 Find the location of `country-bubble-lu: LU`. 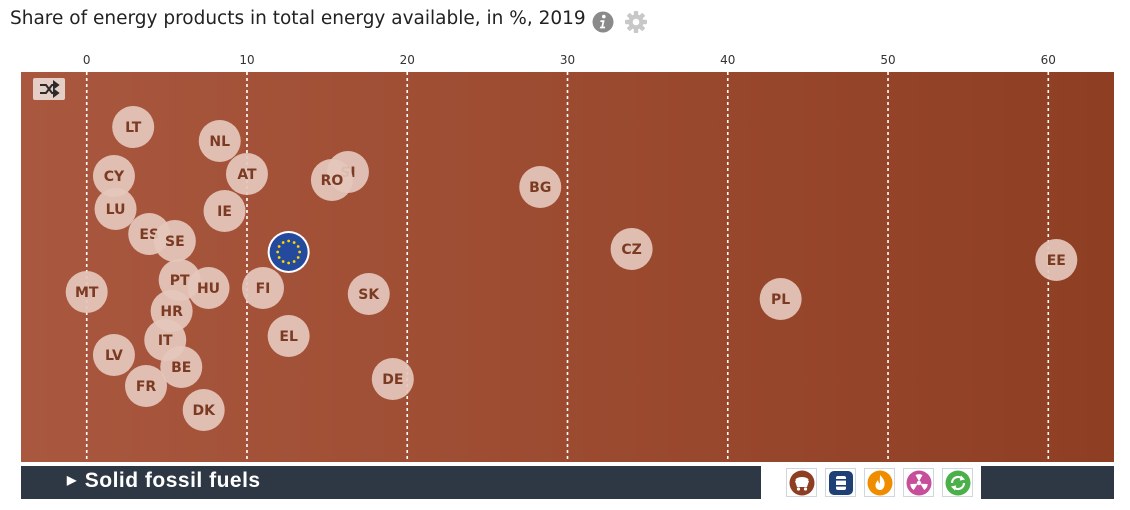

country-bubble-lu: LU is located at coordinates (115, 209).